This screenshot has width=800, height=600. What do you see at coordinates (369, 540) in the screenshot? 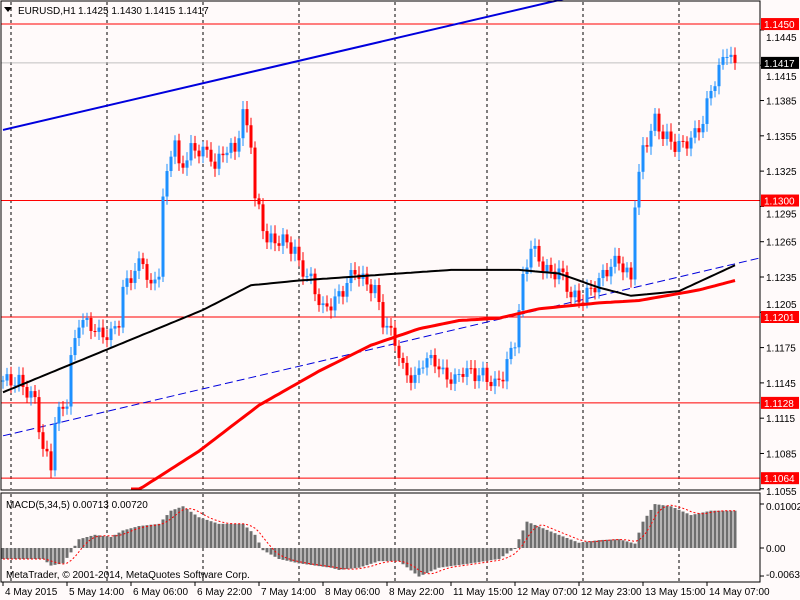
I see `macd-panel` at bounding box center [369, 540].